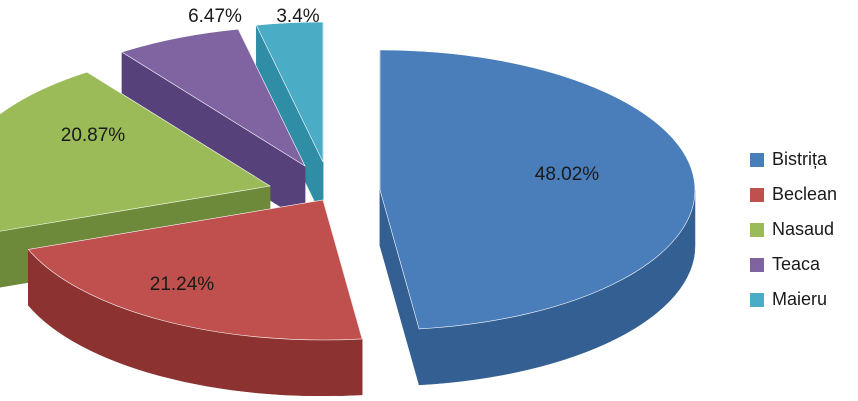 The height and width of the screenshot is (401, 858). What do you see at coordinates (289, 92) in the screenshot?
I see `pie-slice-maieru` at bounding box center [289, 92].